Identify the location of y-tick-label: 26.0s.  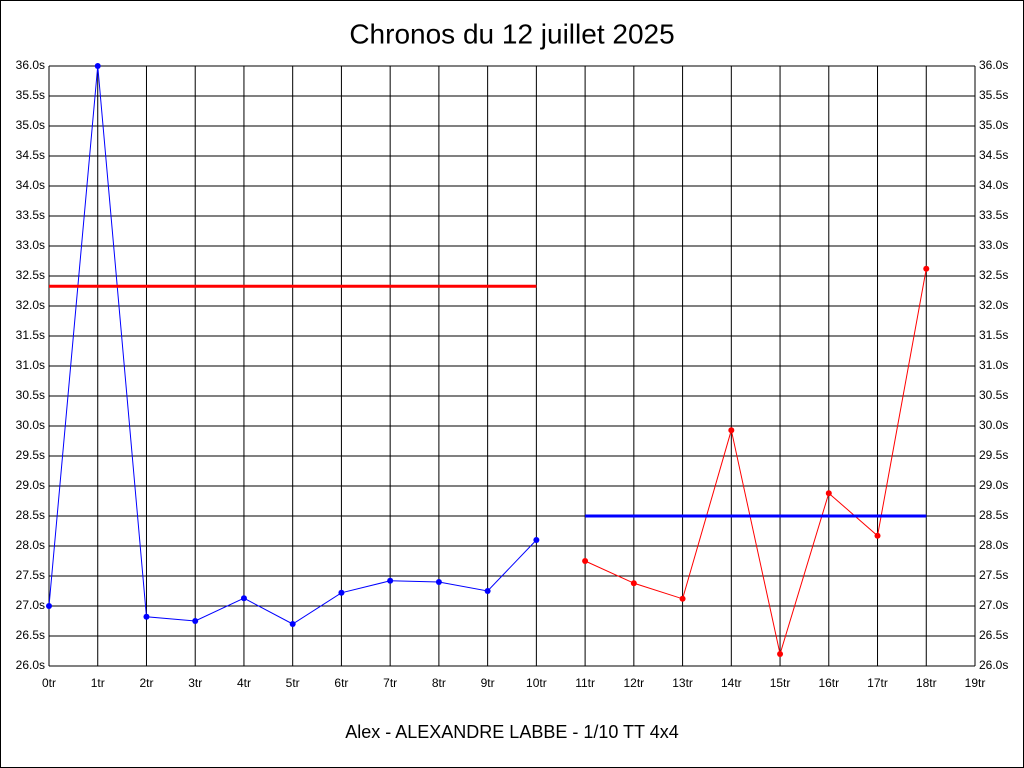
(30, 665).